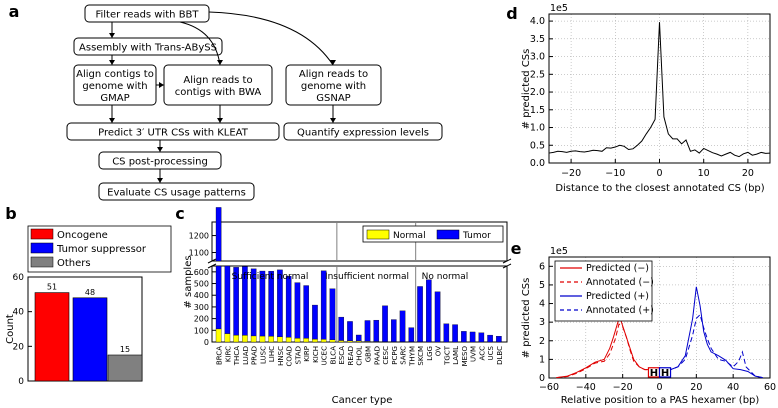 This screenshot has height=408, width=778. What do you see at coordinates (362, 400) in the screenshot?
I see `xlabel-c: Cancer type` at bounding box center [362, 400].